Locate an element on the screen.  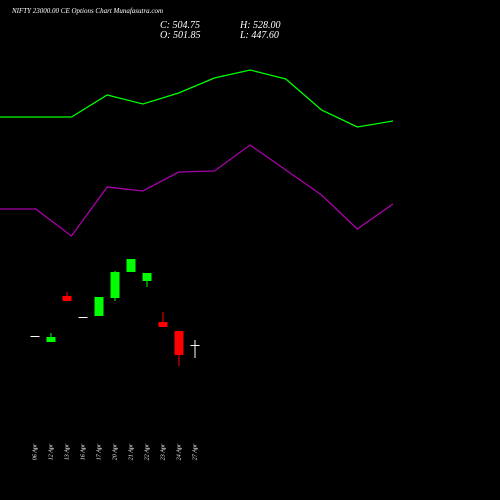
x-tick-label: 22 Apr is located at coordinates (147, 451).